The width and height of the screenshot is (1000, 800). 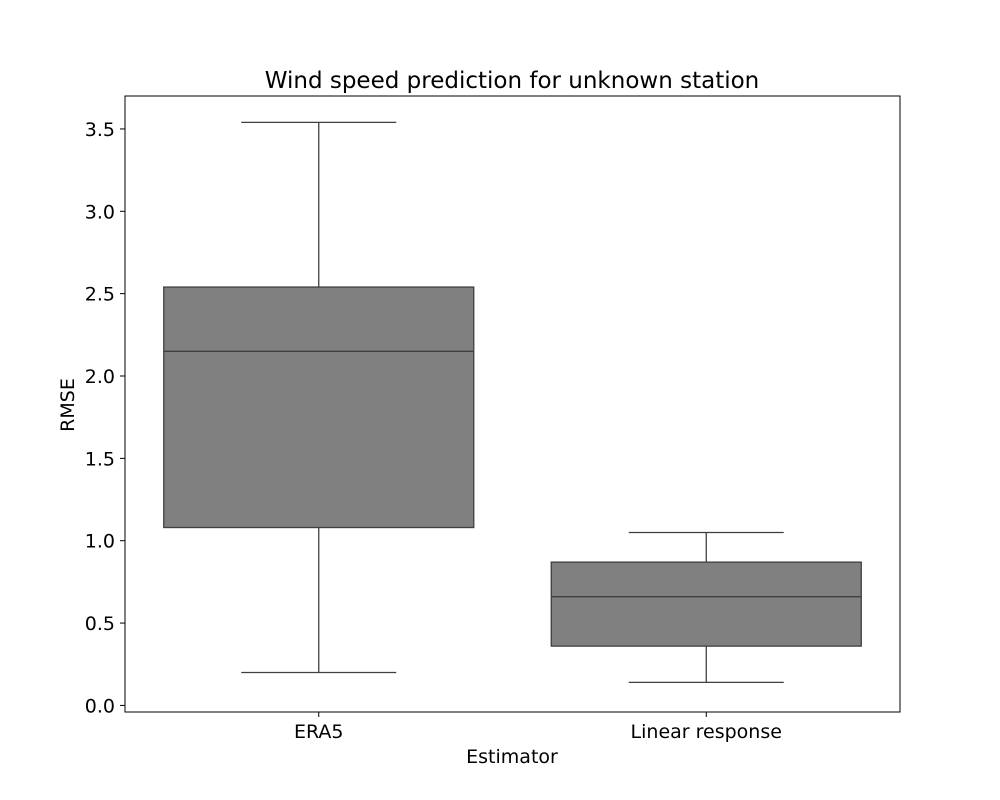 I want to click on x-axis-ticks: ERA5 Linear response, so click(x=538, y=727).